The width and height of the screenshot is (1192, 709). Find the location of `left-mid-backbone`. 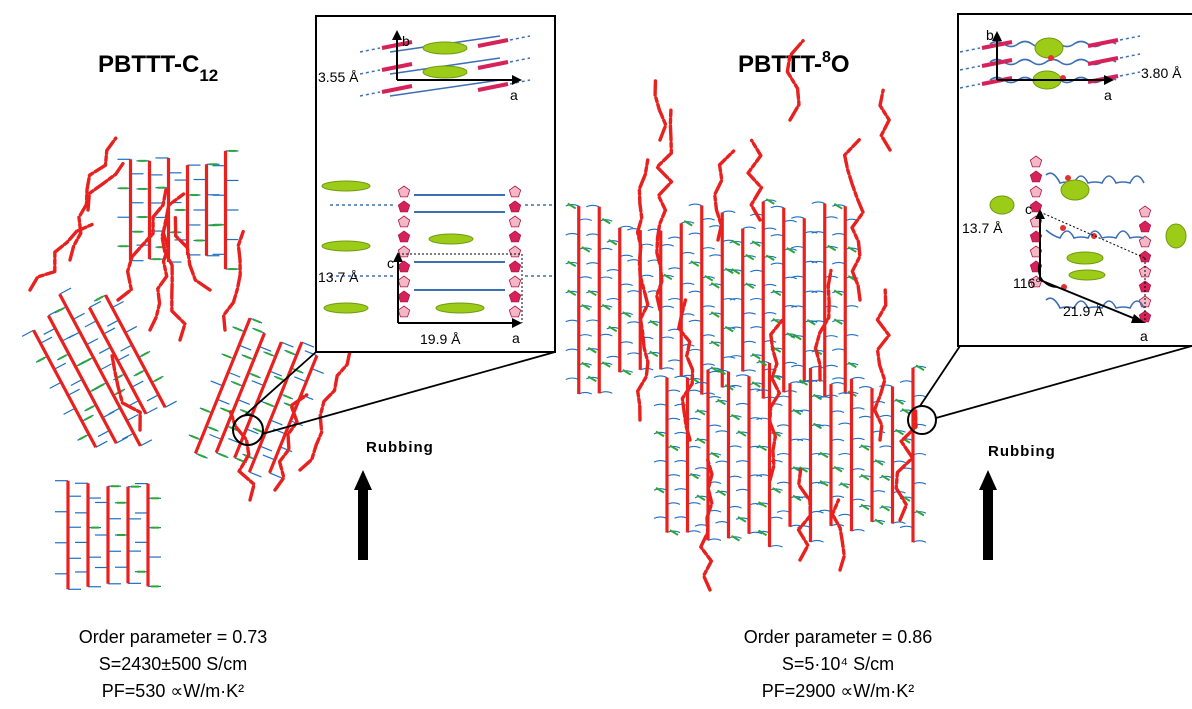

left-mid-backbone is located at coordinates (82, 379).